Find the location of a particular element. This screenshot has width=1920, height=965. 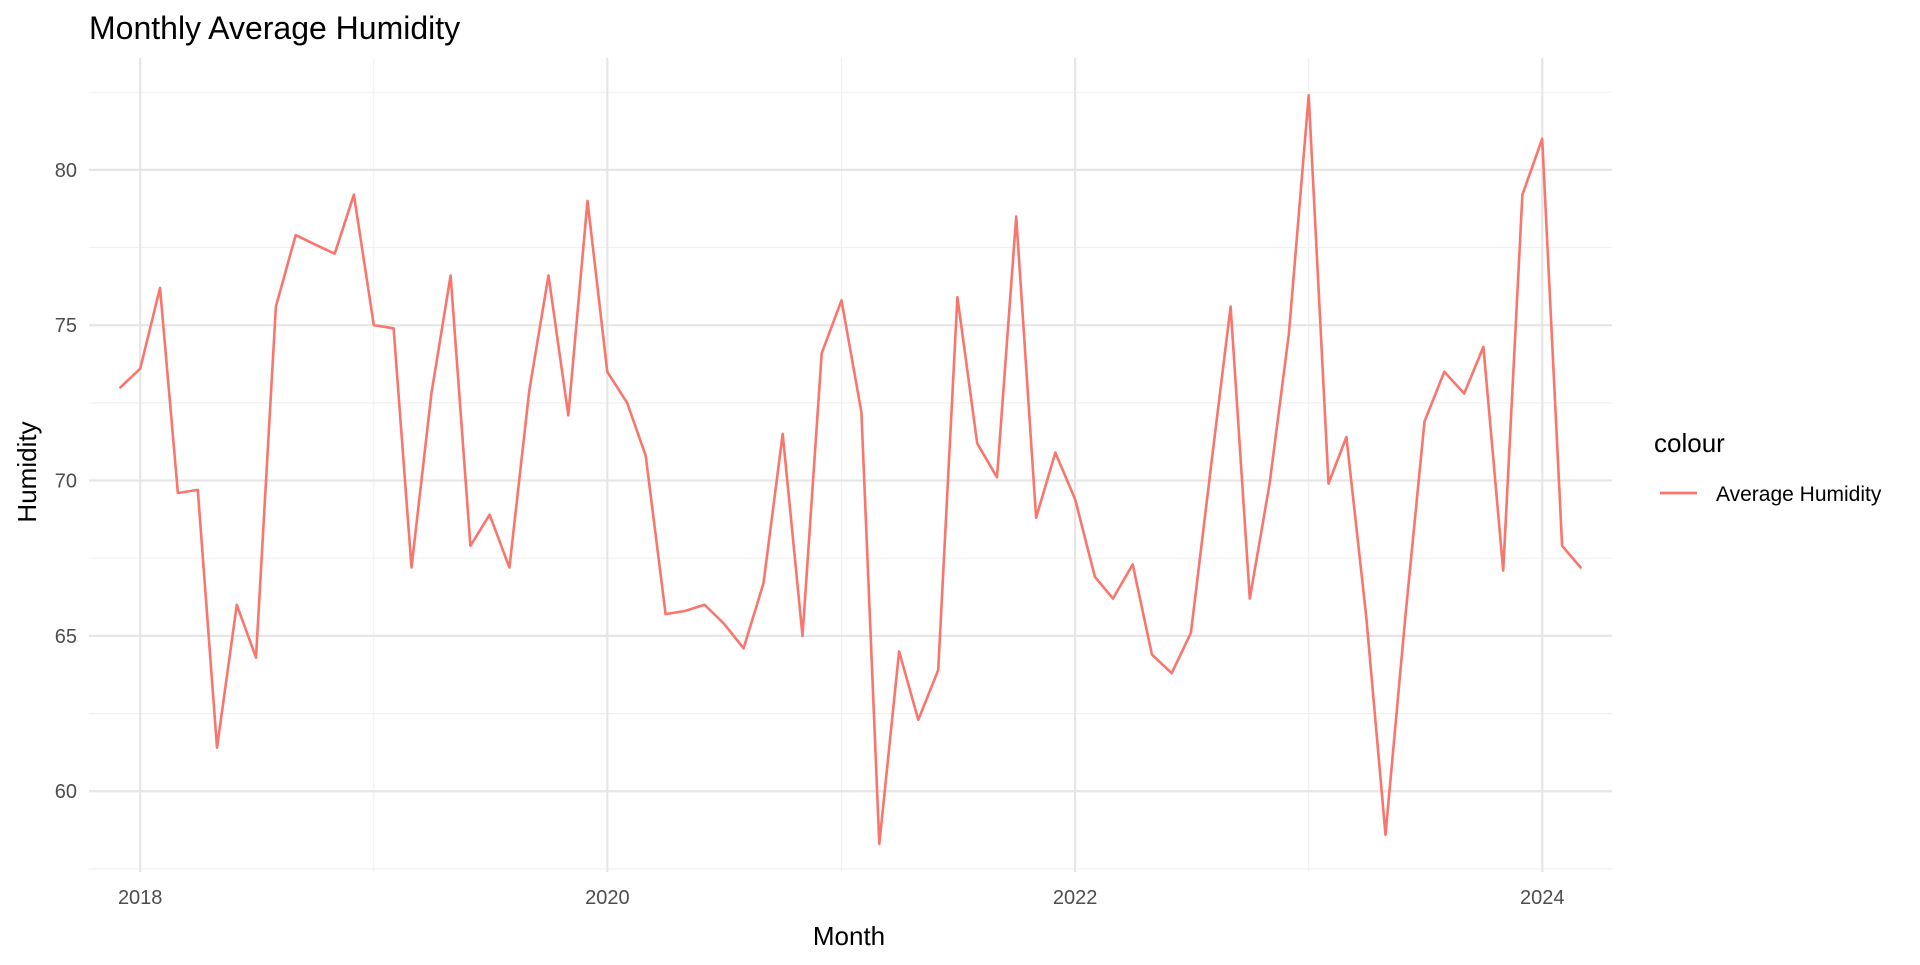

x-tick-label: 2024 is located at coordinates (1542, 898).